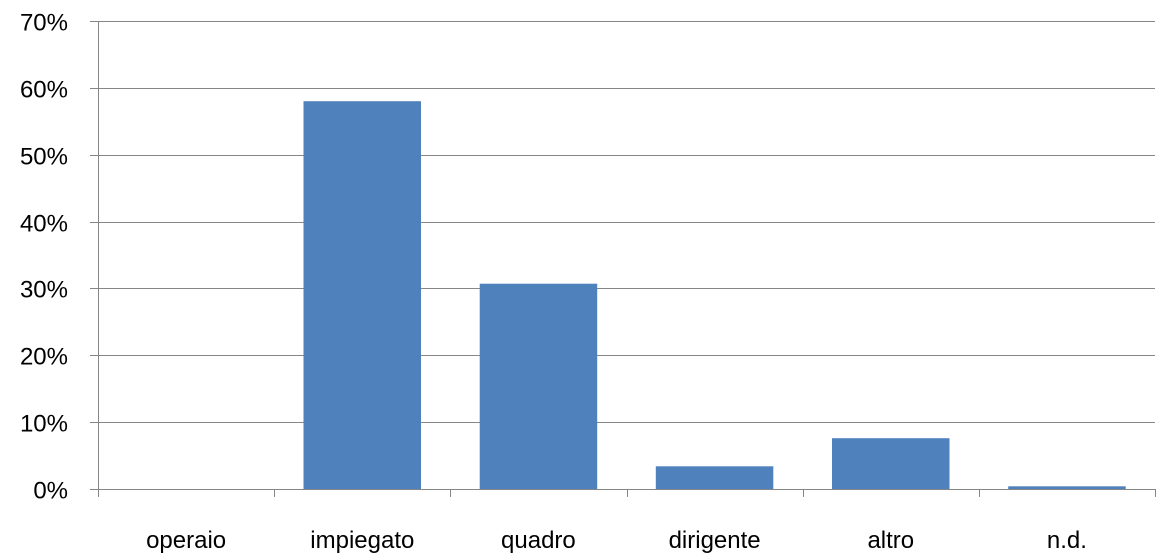 Image resolution: width=1157 pixels, height=555 pixels. I want to click on y-tick-label: 10%, so click(44, 424).